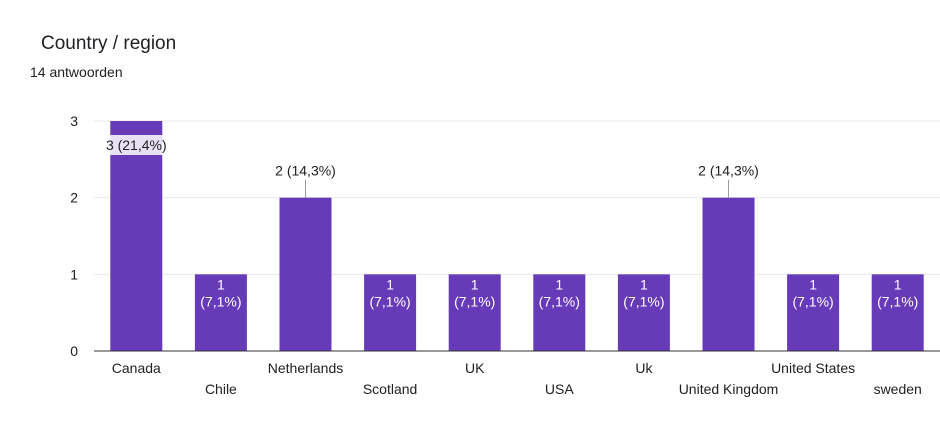 Image resolution: width=940 pixels, height=447 pixels. Describe the element at coordinates (74, 121) in the screenshot. I see `y-tick-label: 3` at that location.